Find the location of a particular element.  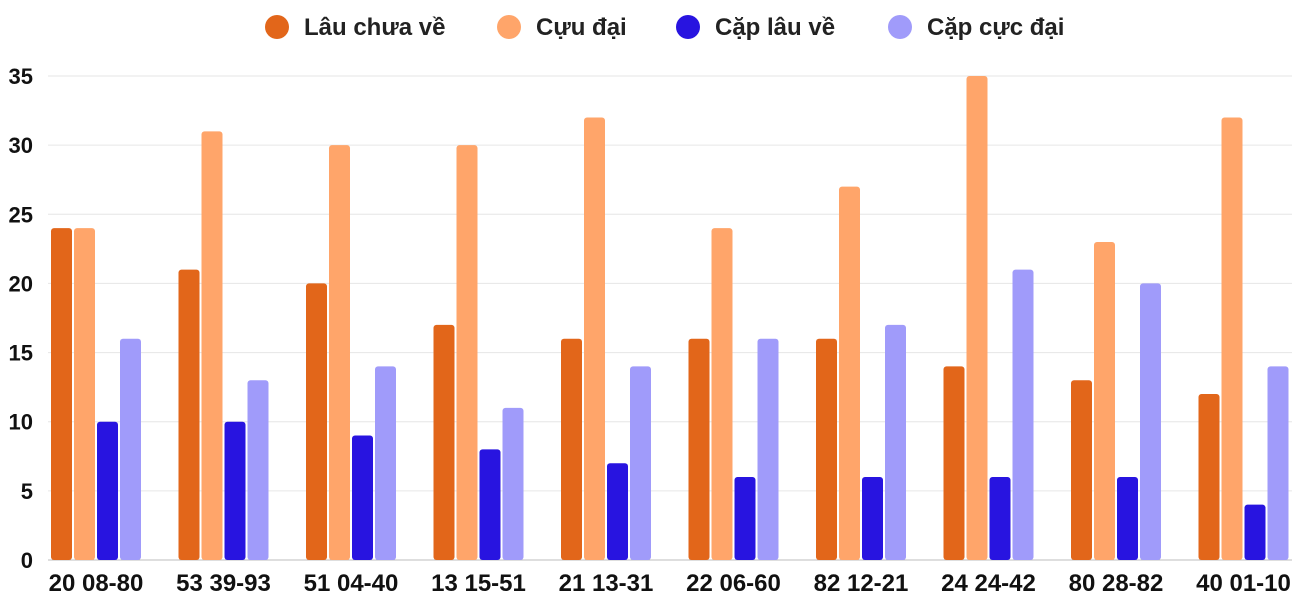

y-tick-label: 35 is located at coordinates (21, 76).